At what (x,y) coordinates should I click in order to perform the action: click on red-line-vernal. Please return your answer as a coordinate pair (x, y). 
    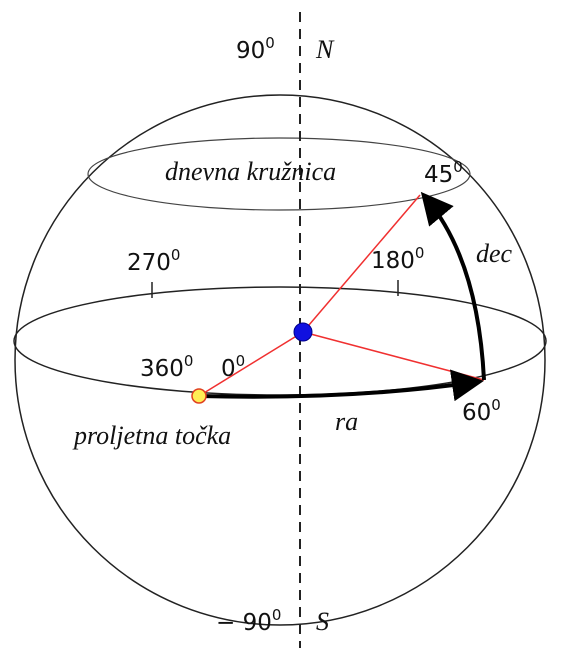
    Looking at the image, I should click on (251, 364).